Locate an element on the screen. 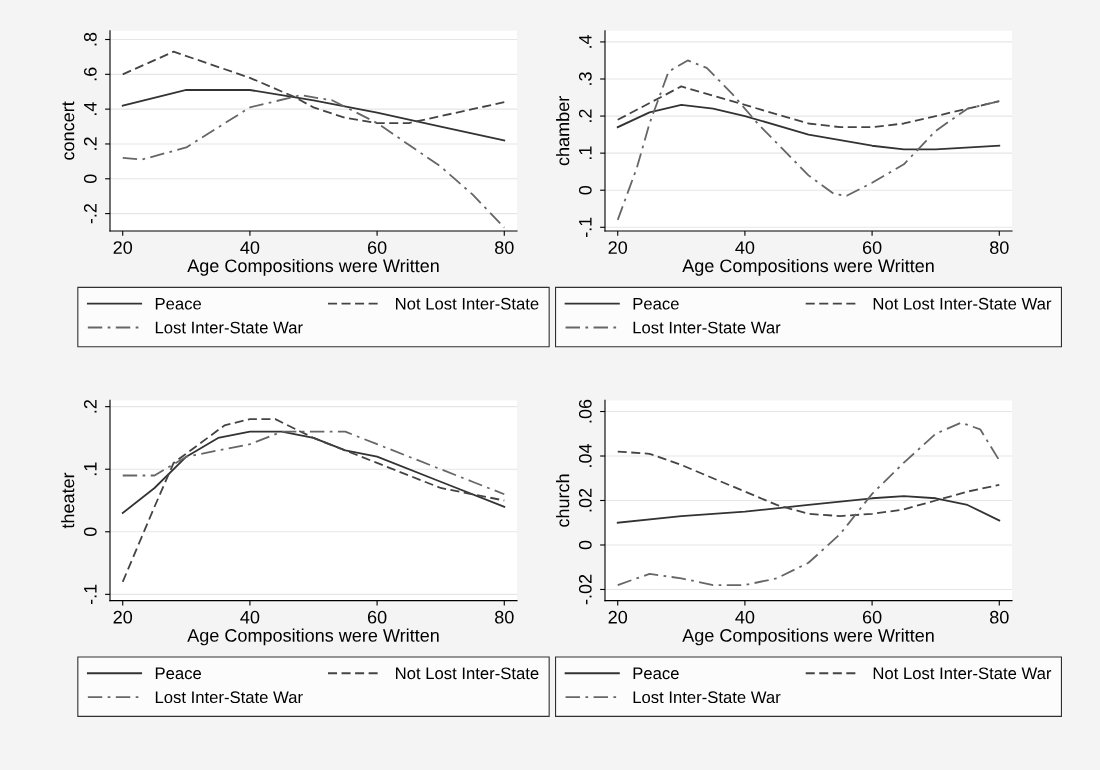 The image size is (1100, 770). y-tick-label: -.02 is located at coordinates (585, 589).